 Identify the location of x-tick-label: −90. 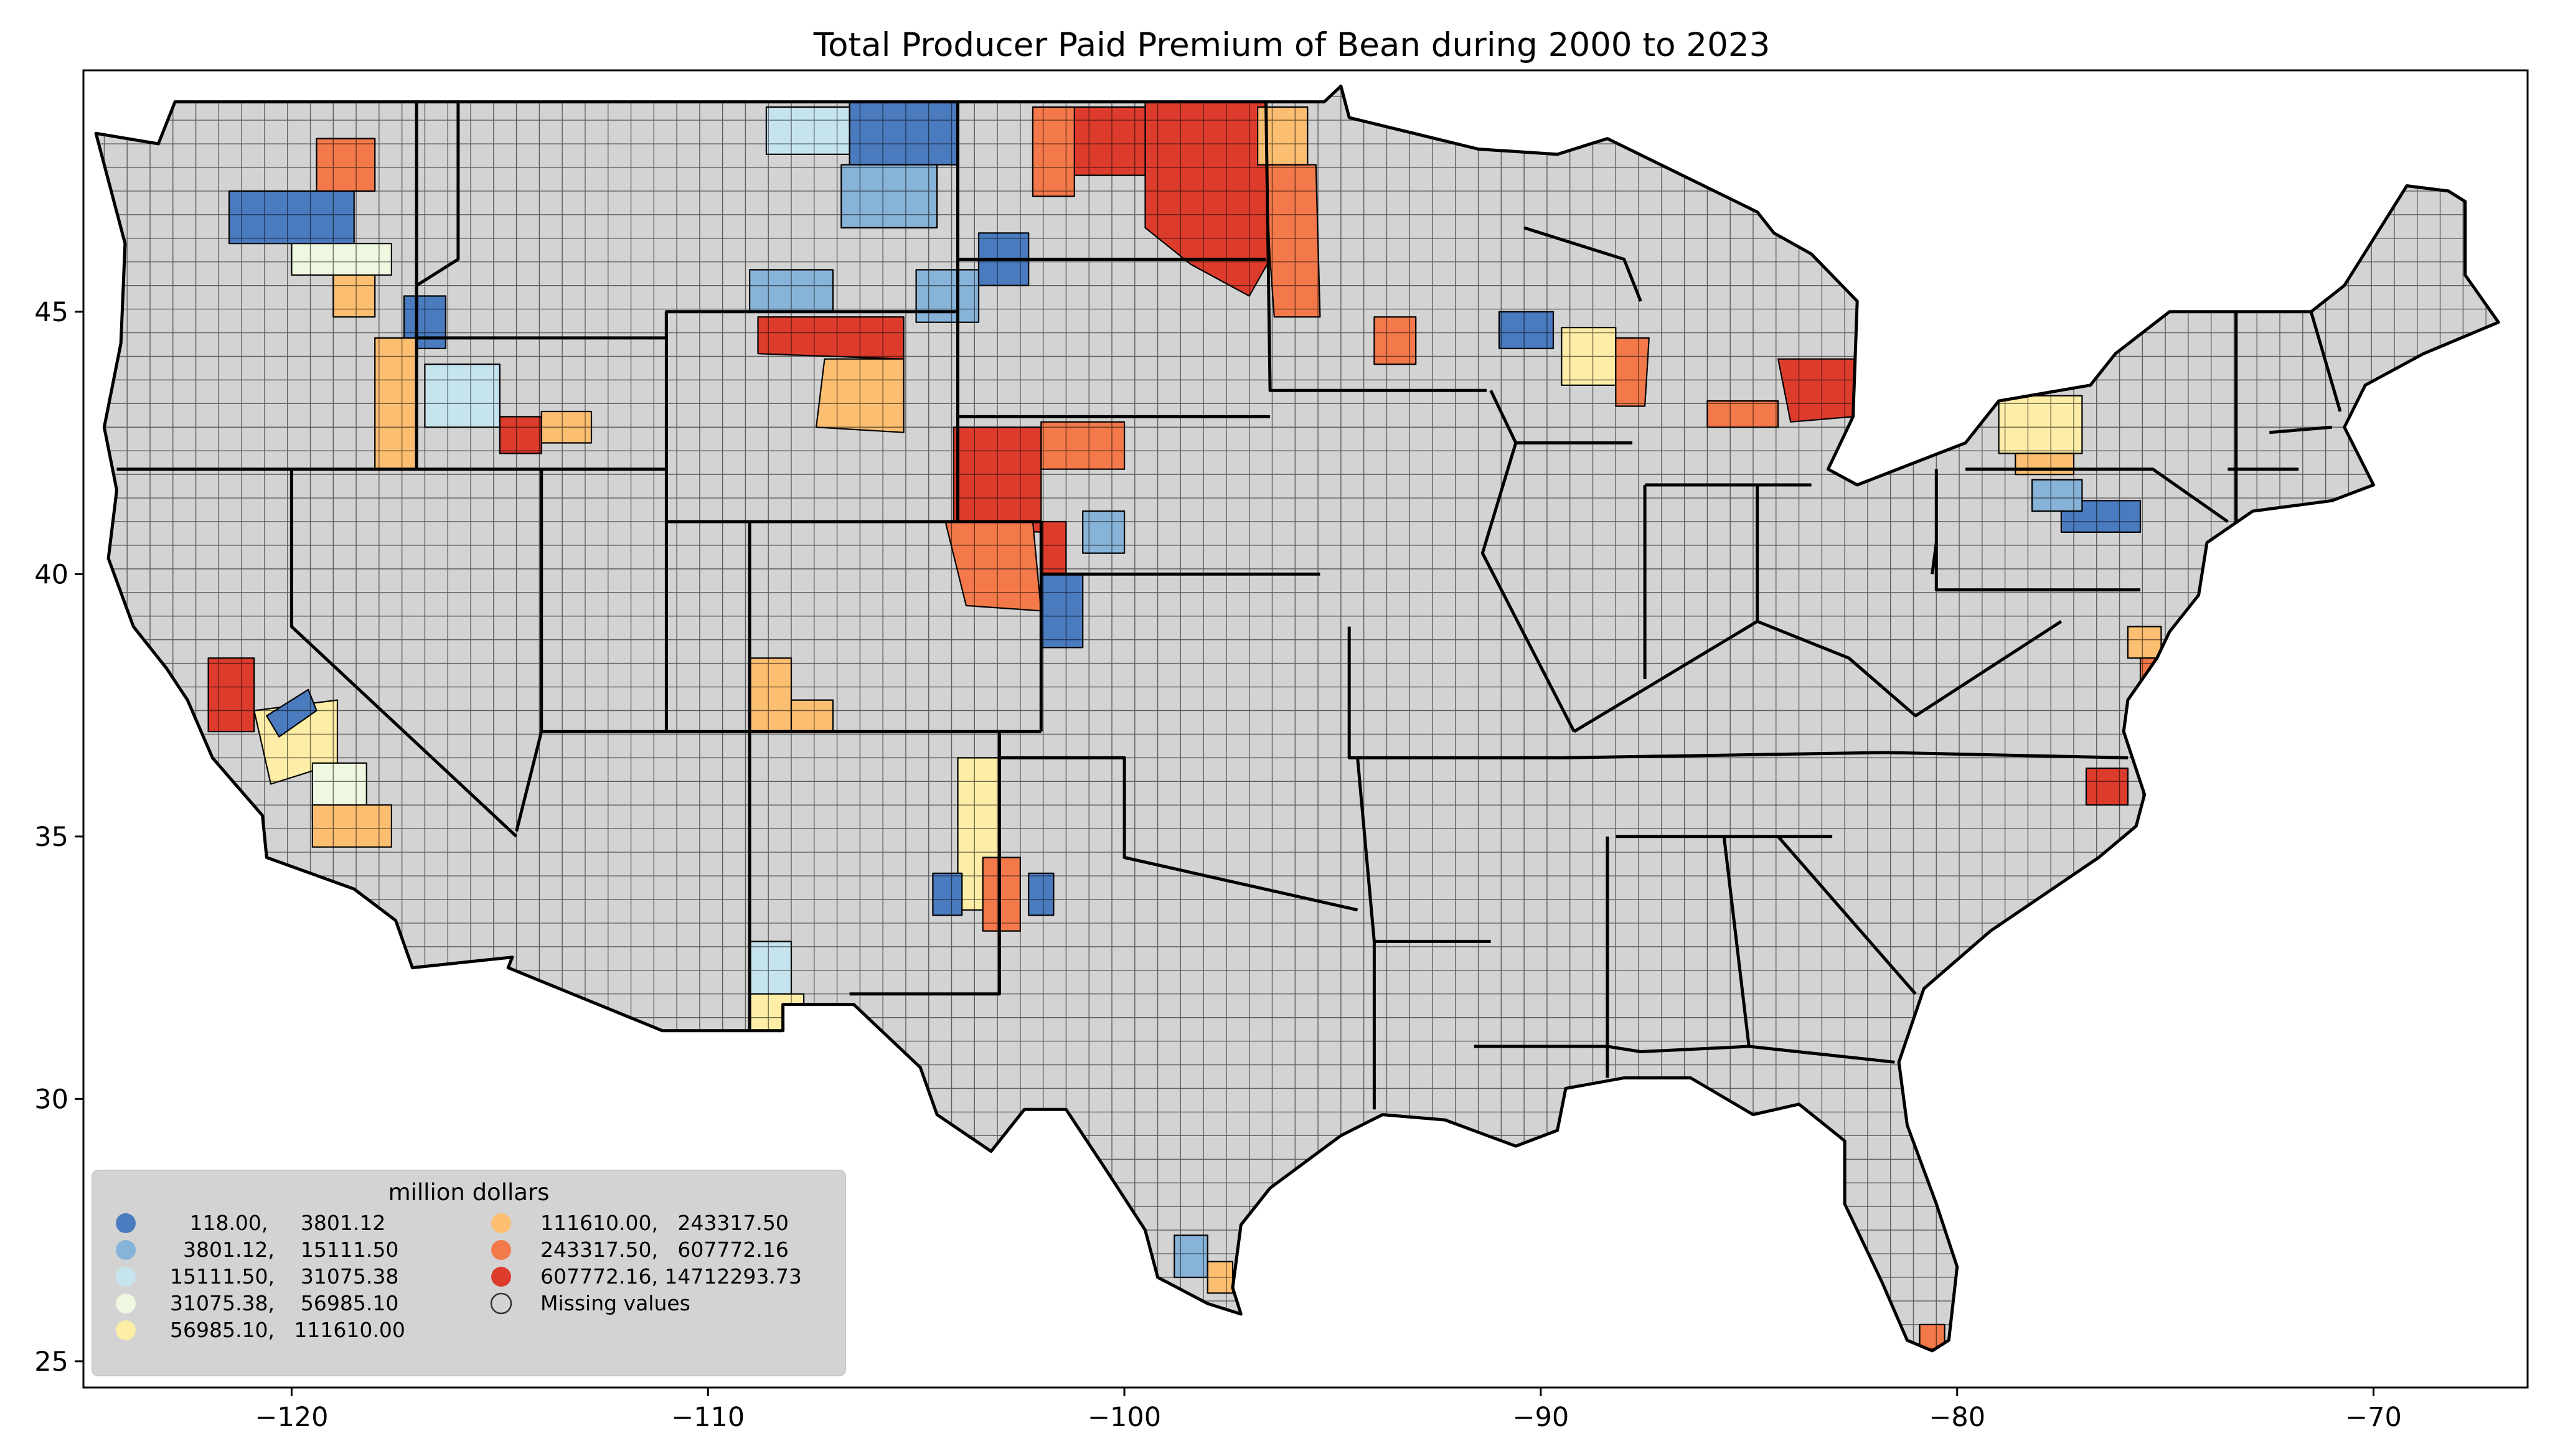
(1541, 1417).